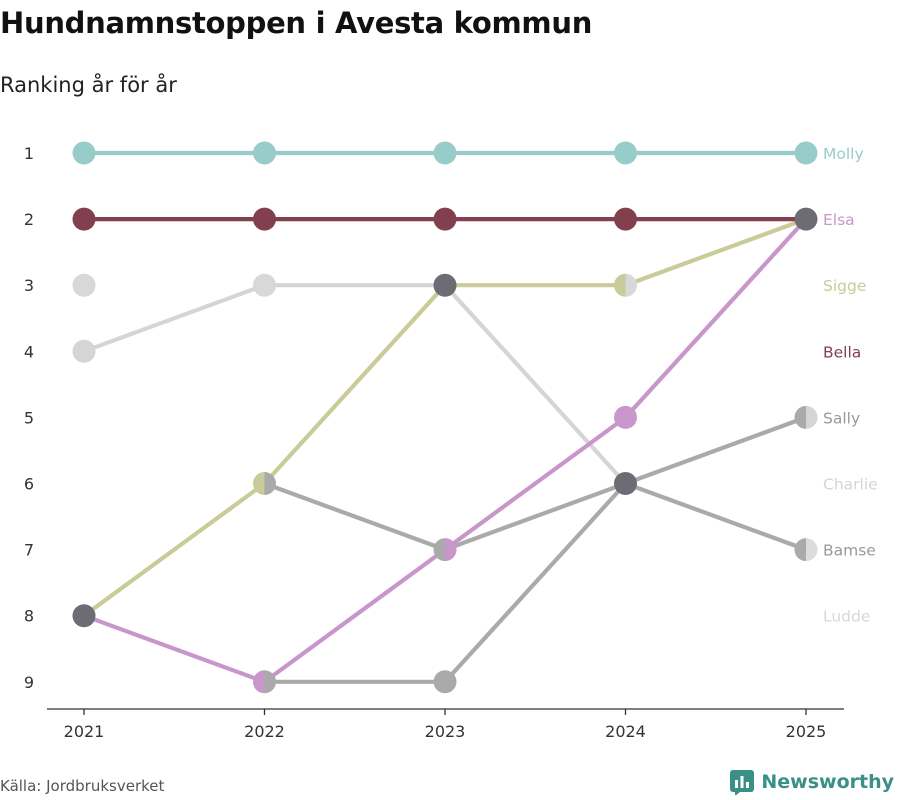 This screenshot has height=800, width=900. What do you see at coordinates (264, 731) in the screenshot?
I see `x-tick-label-2022: 2022` at bounding box center [264, 731].